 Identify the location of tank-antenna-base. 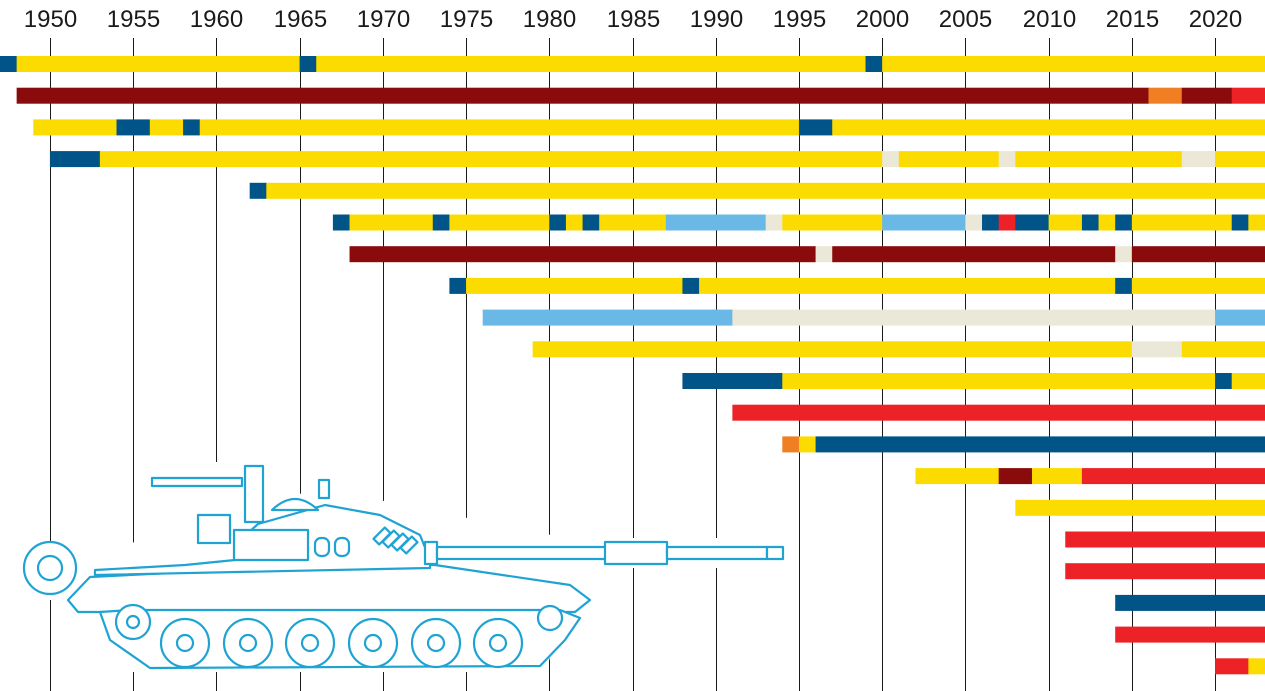
(324, 489).